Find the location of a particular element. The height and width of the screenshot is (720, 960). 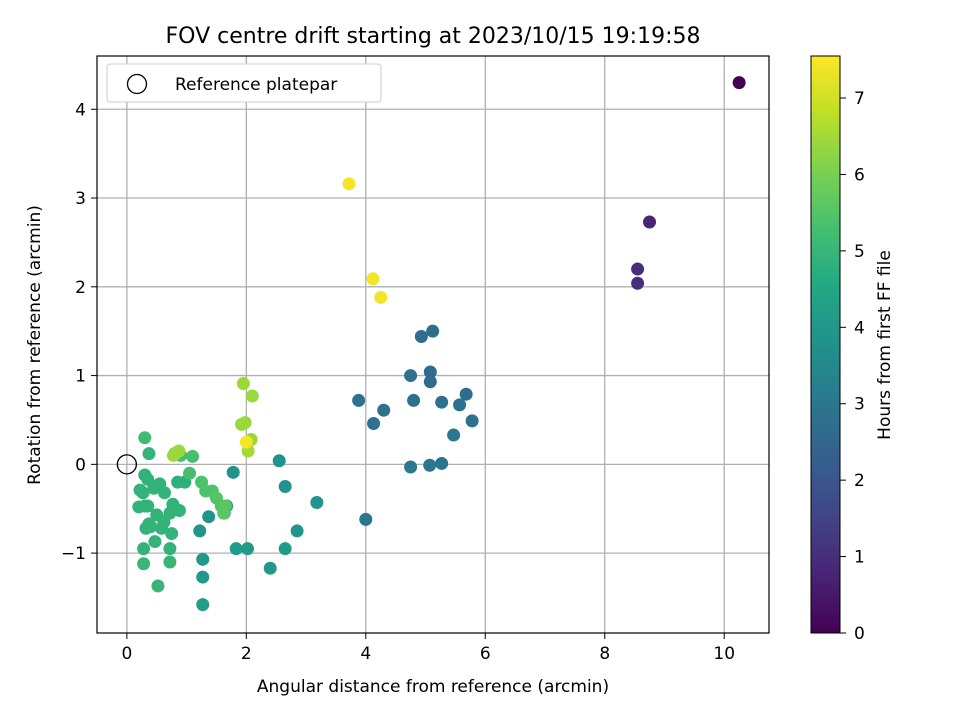

colorbar-tick-label: 7 is located at coordinates (859, 99).